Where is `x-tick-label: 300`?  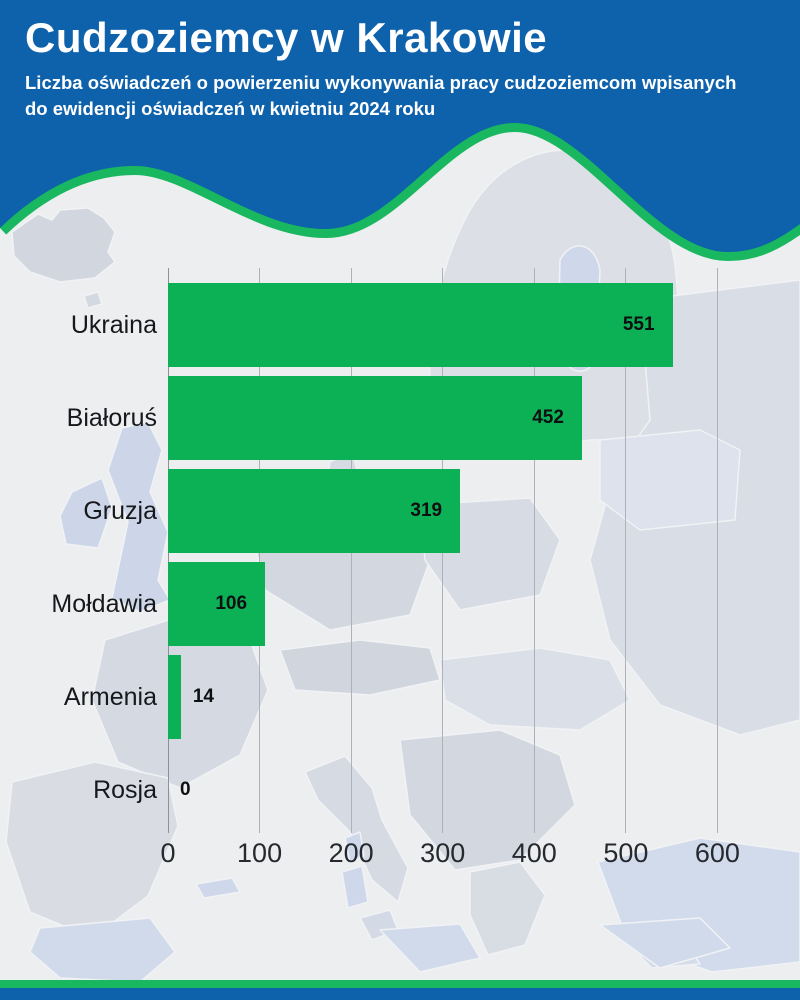 x-tick-label: 300 is located at coordinates (443, 853).